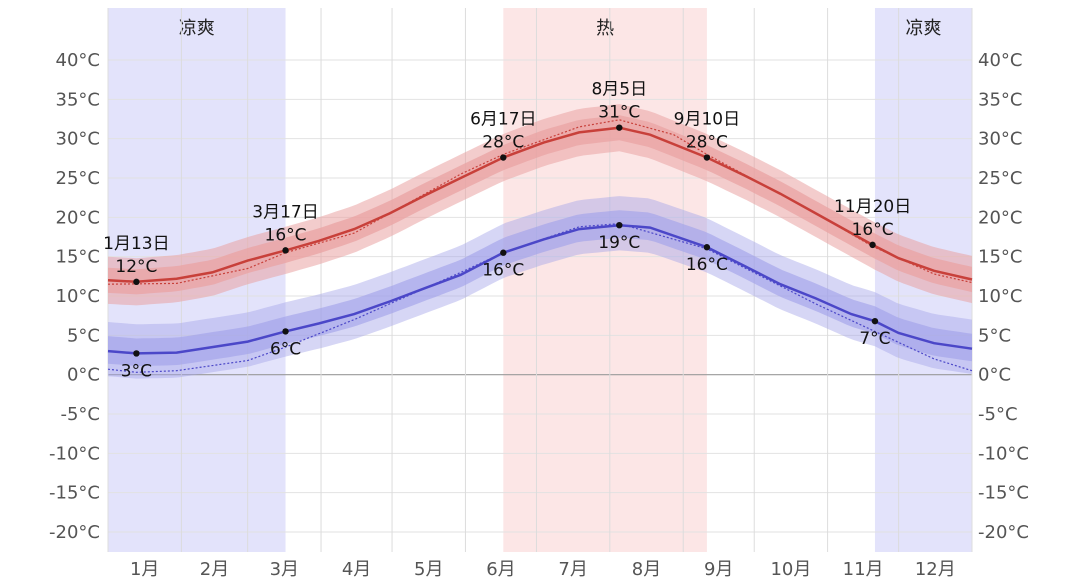 The width and height of the screenshot is (1080, 584). What do you see at coordinates (136, 267) in the screenshot?
I see `annotation-temp-0: 12°C` at bounding box center [136, 267].